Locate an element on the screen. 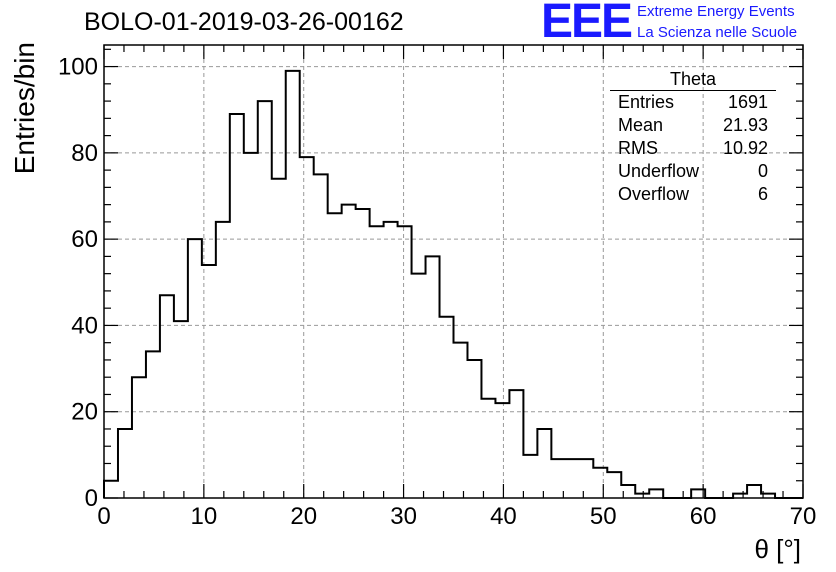 This screenshot has height=572, width=836. y-tick-label: 100 is located at coordinates (78, 67).